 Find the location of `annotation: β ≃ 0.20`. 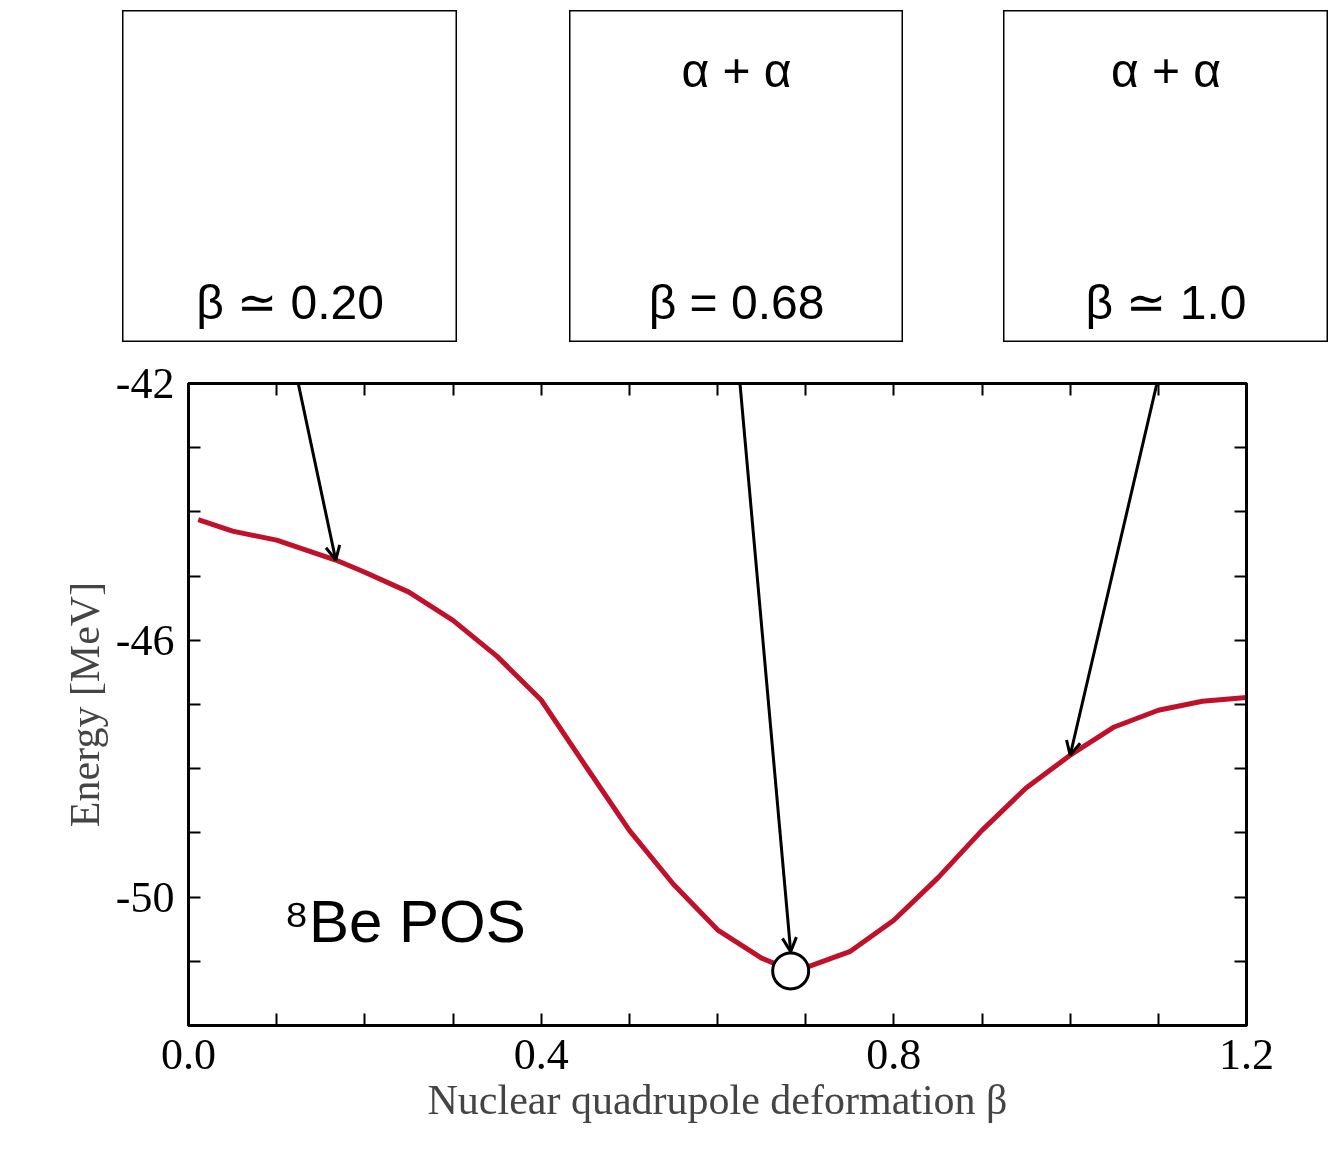

annotation: β ≃ 0.20 is located at coordinates (290, 303).